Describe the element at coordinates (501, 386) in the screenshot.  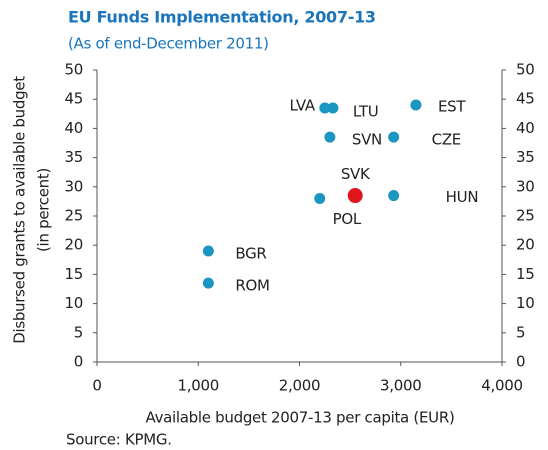
I see `x-tick-label: 4,000` at that location.